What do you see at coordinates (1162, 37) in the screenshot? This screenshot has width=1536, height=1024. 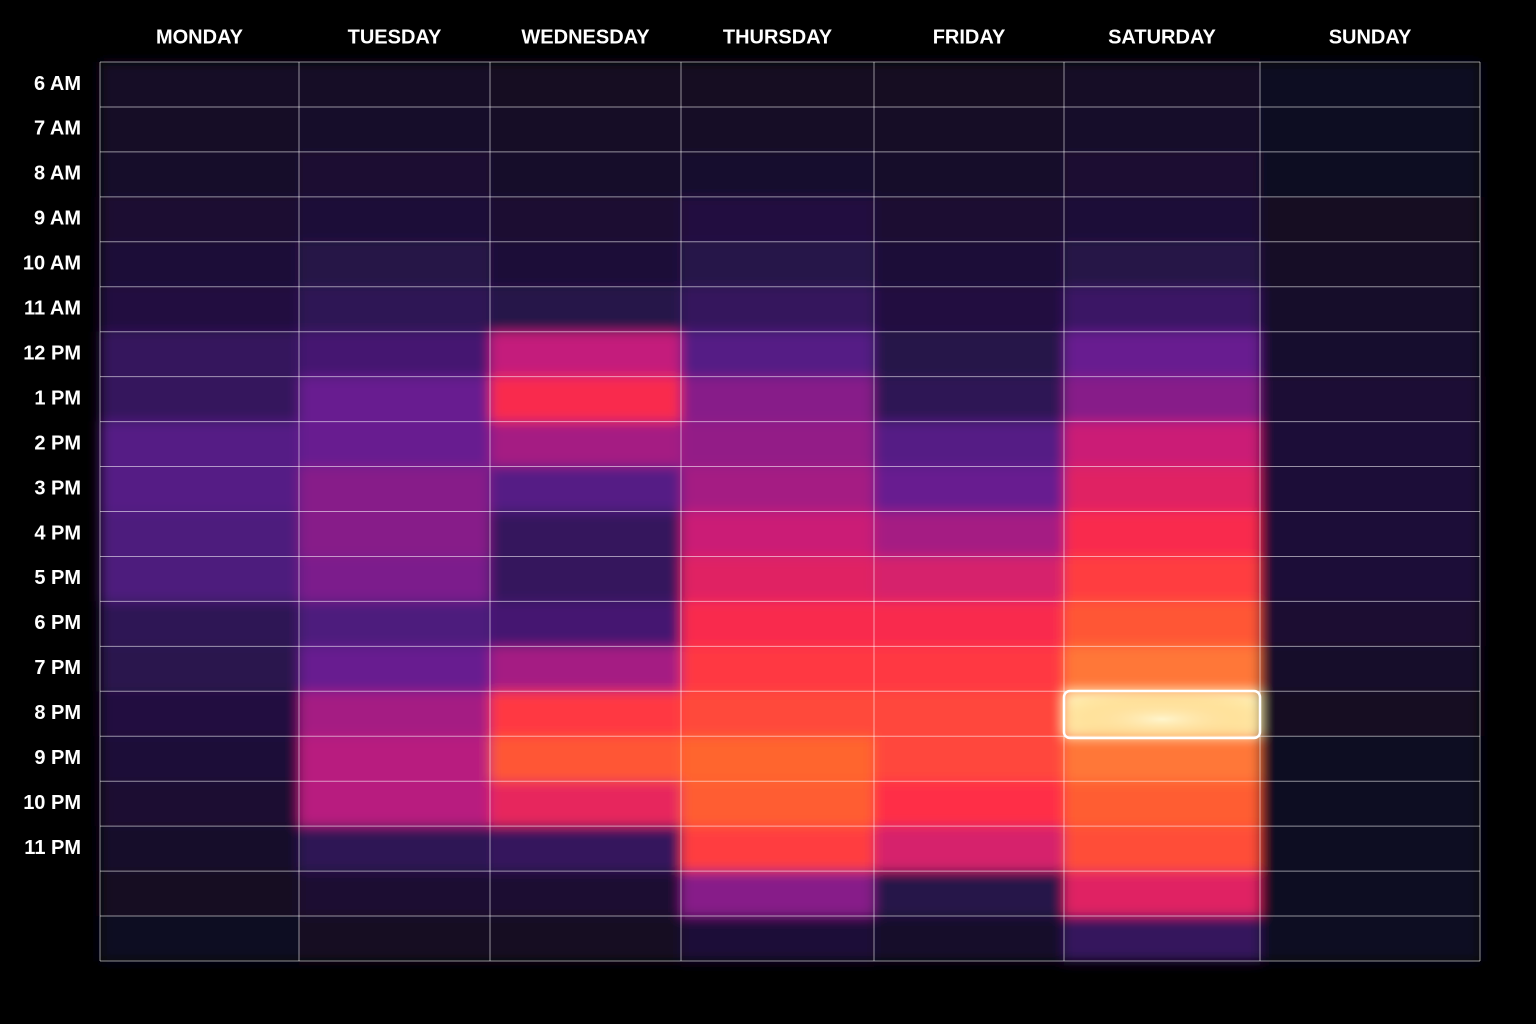 I see `column-header: SATURDAY` at bounding box center [1162, 37].